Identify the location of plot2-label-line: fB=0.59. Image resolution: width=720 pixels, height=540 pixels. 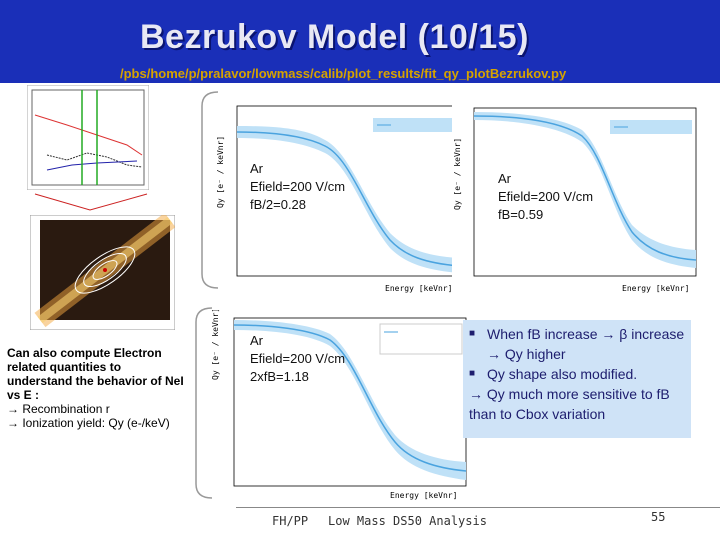
(521, 214).